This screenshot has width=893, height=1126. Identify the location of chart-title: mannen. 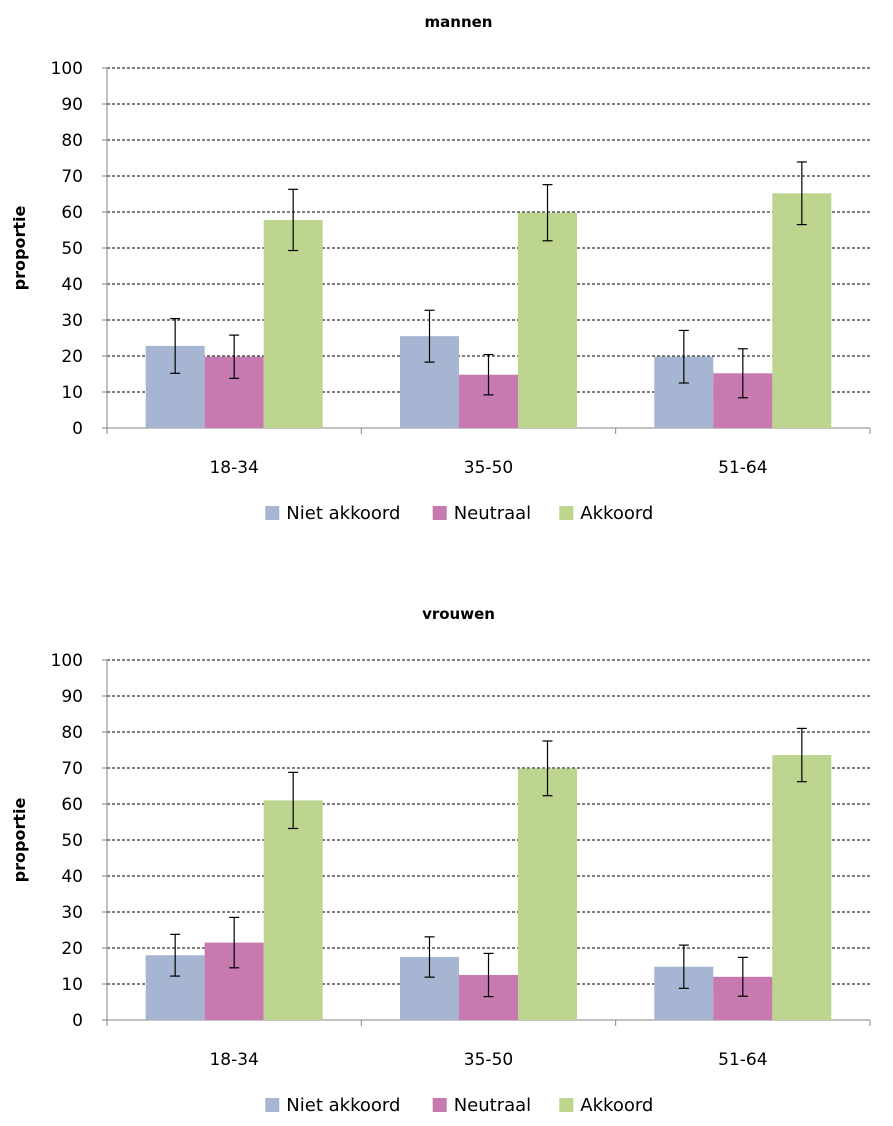
(459, 22).